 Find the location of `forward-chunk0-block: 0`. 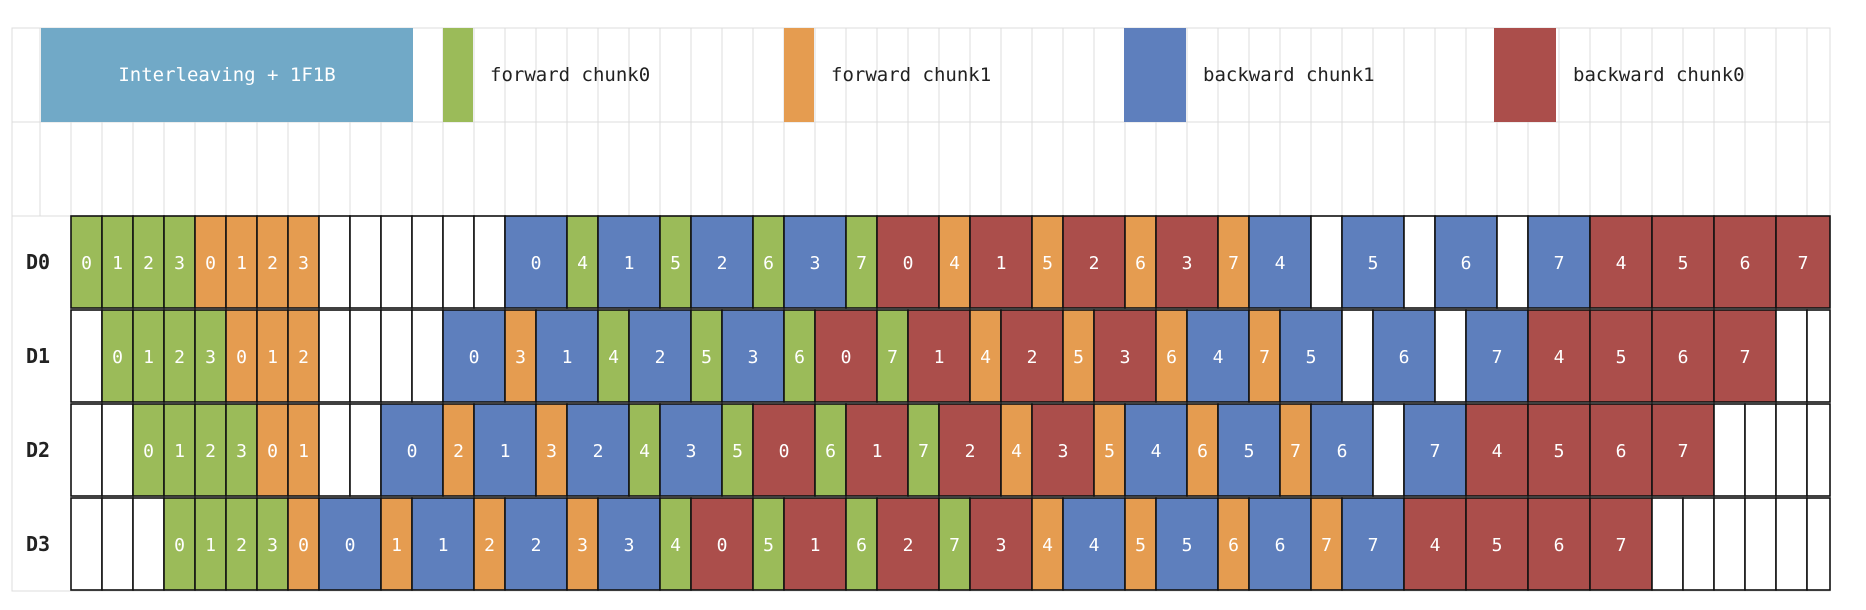

forward-chunk0-block: 0 is located at coordinates (86, 262).